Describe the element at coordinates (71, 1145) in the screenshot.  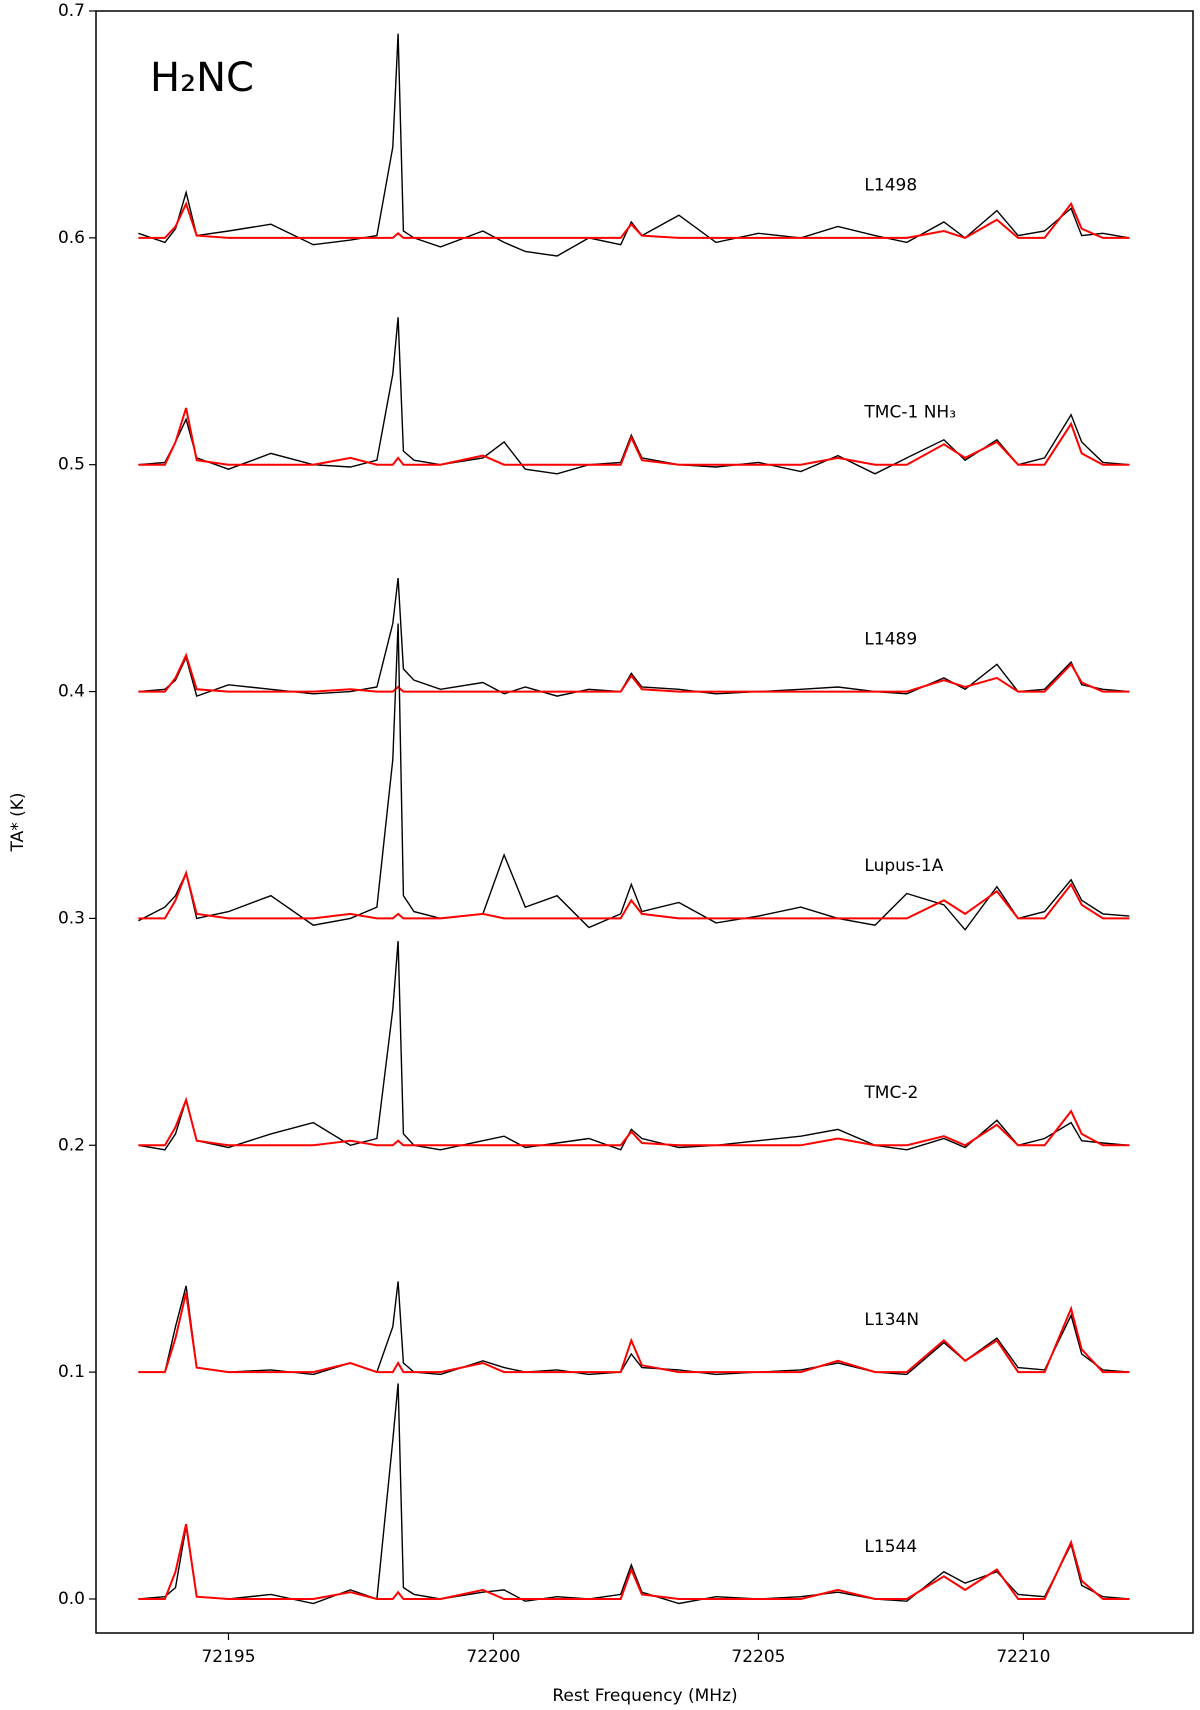
I see `y-tick-label: 0.2` at that location.